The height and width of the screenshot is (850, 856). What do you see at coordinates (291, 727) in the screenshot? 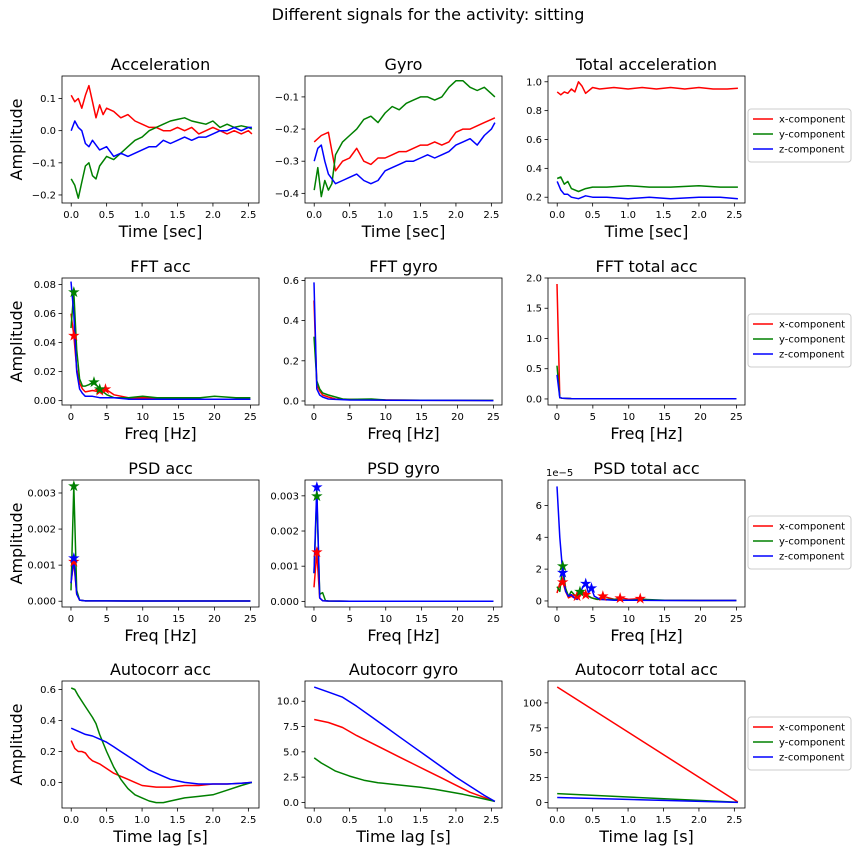
I see `y-tick-label: 7.5` at bounding box center [291, 727].